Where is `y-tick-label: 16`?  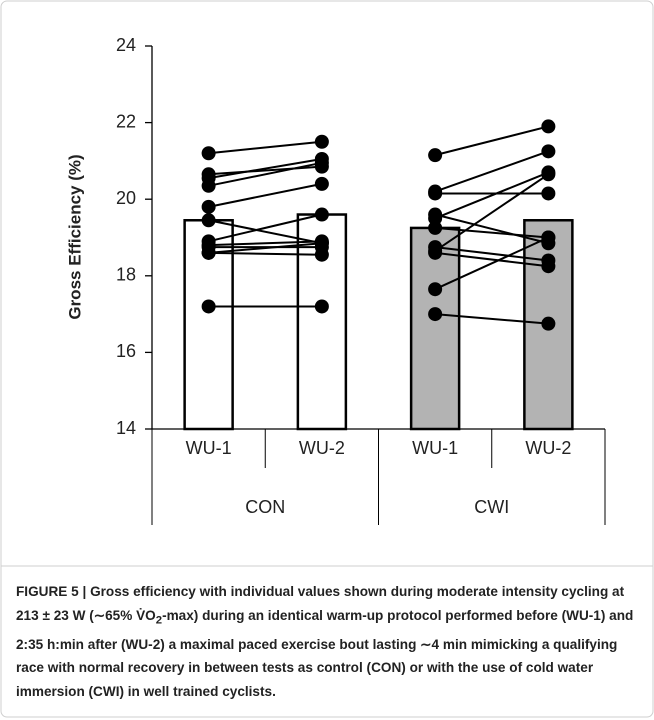 y-tick-label: 16 is located at coordinates (126, 351).